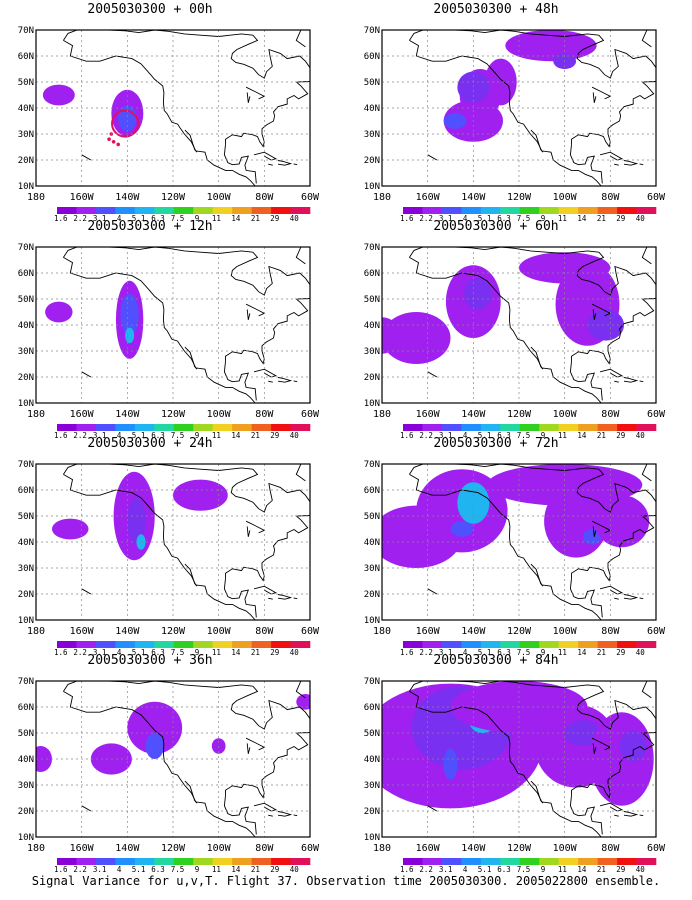 The width and height of the screenshot is (692, 900). I want to click on observation-ring, so click(125, 123).